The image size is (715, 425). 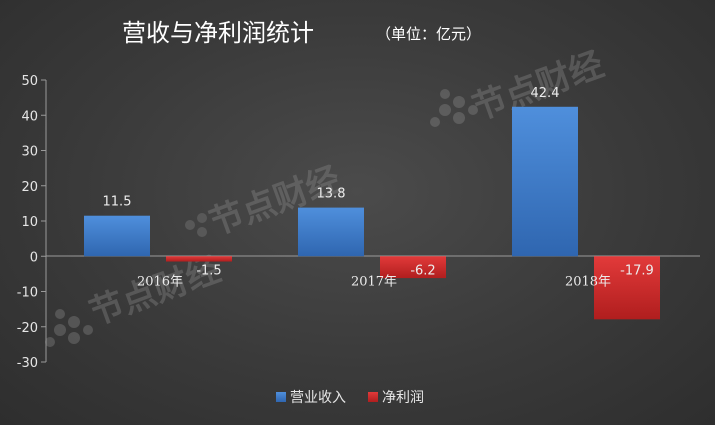 I want to click on y-tick-label: 10, so click(x=29, y=222).